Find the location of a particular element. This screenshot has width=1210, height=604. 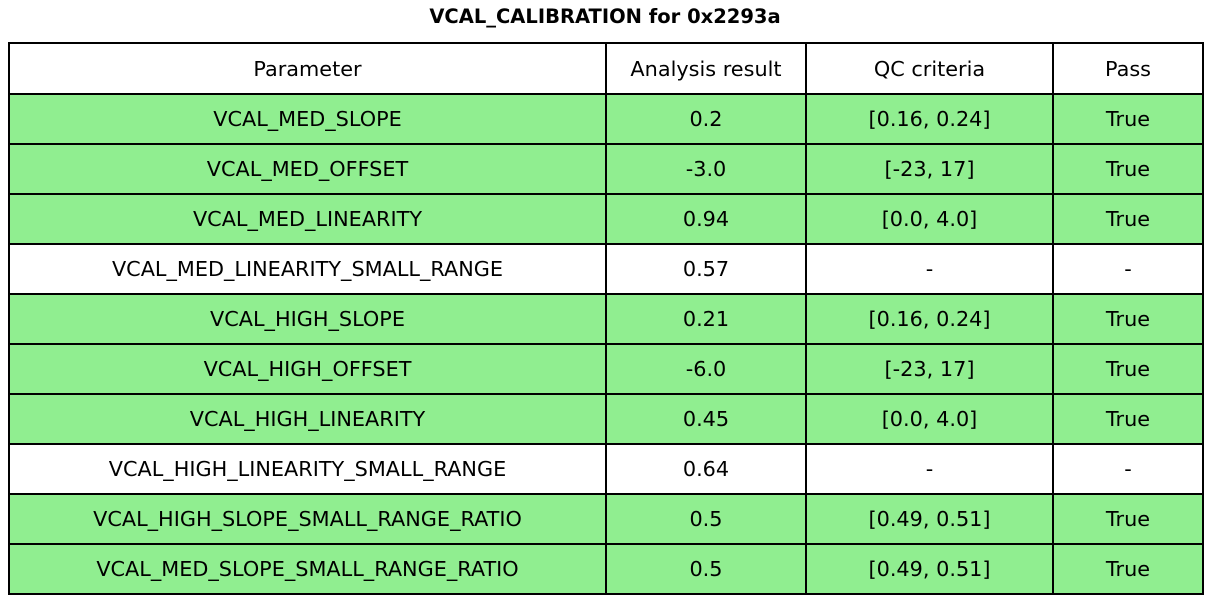

result-cell: 0.21 is located at coordinates (706, 319).